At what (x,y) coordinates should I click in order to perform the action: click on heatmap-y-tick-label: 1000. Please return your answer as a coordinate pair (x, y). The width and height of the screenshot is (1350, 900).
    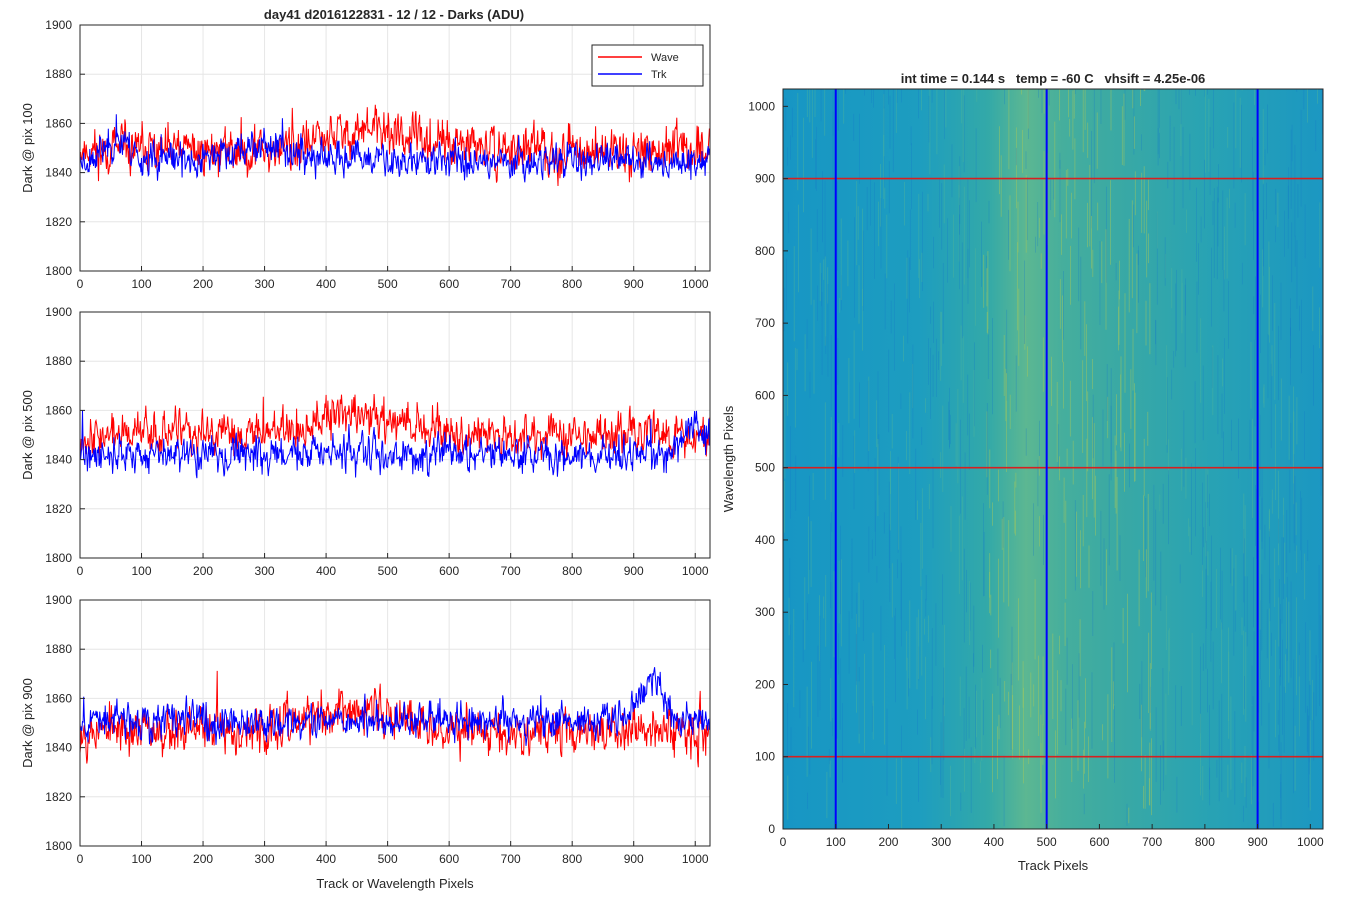
    Looking at the image, I should click on (761, 106).